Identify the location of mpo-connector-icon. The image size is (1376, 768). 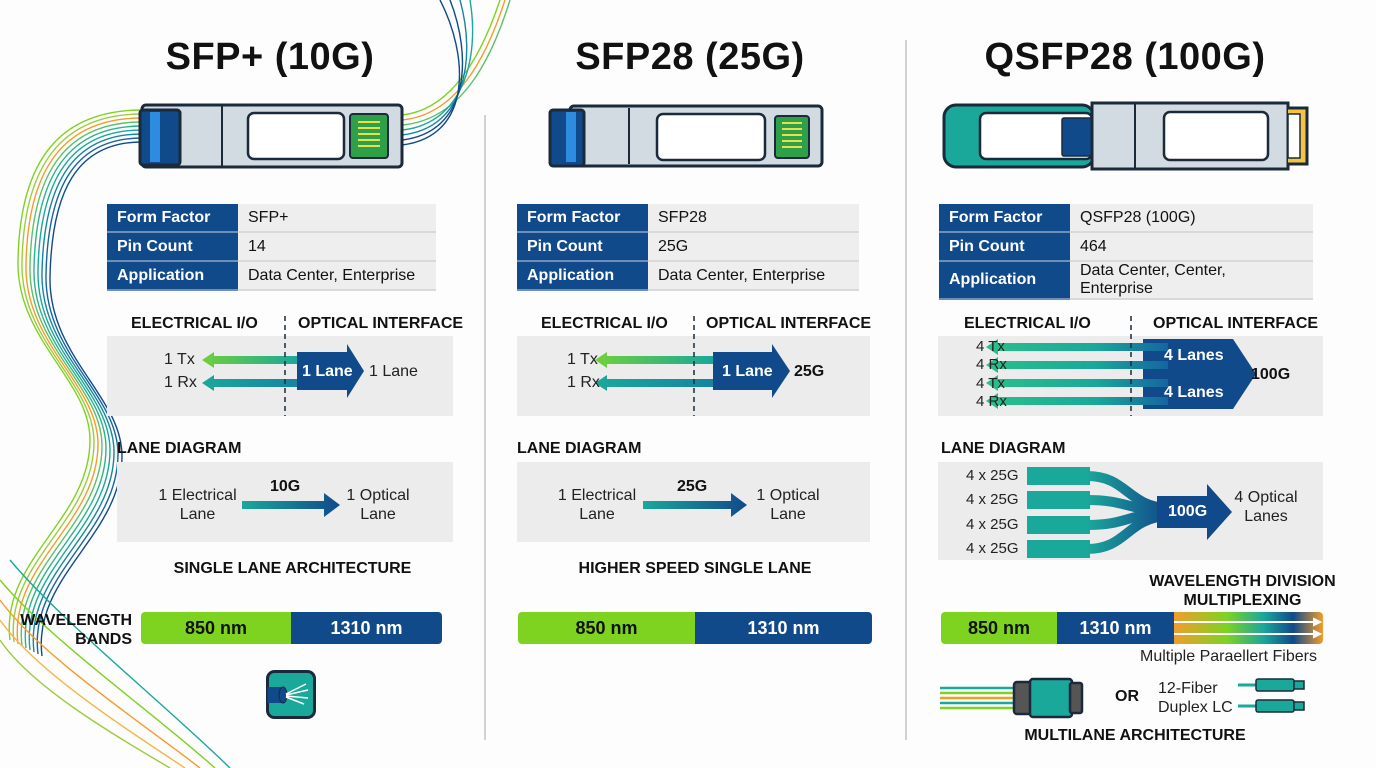
(1012, 698).